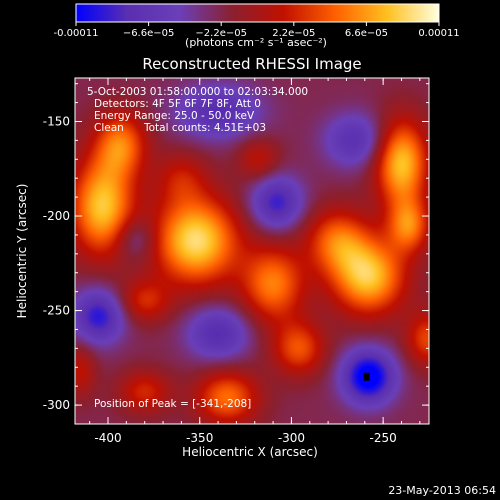  What do you see at coordinates (172, 404) in the screenshot?
I see `annotation-peak-position: Position of Peak = [-341,-208]` at bounding box center [172, 404].